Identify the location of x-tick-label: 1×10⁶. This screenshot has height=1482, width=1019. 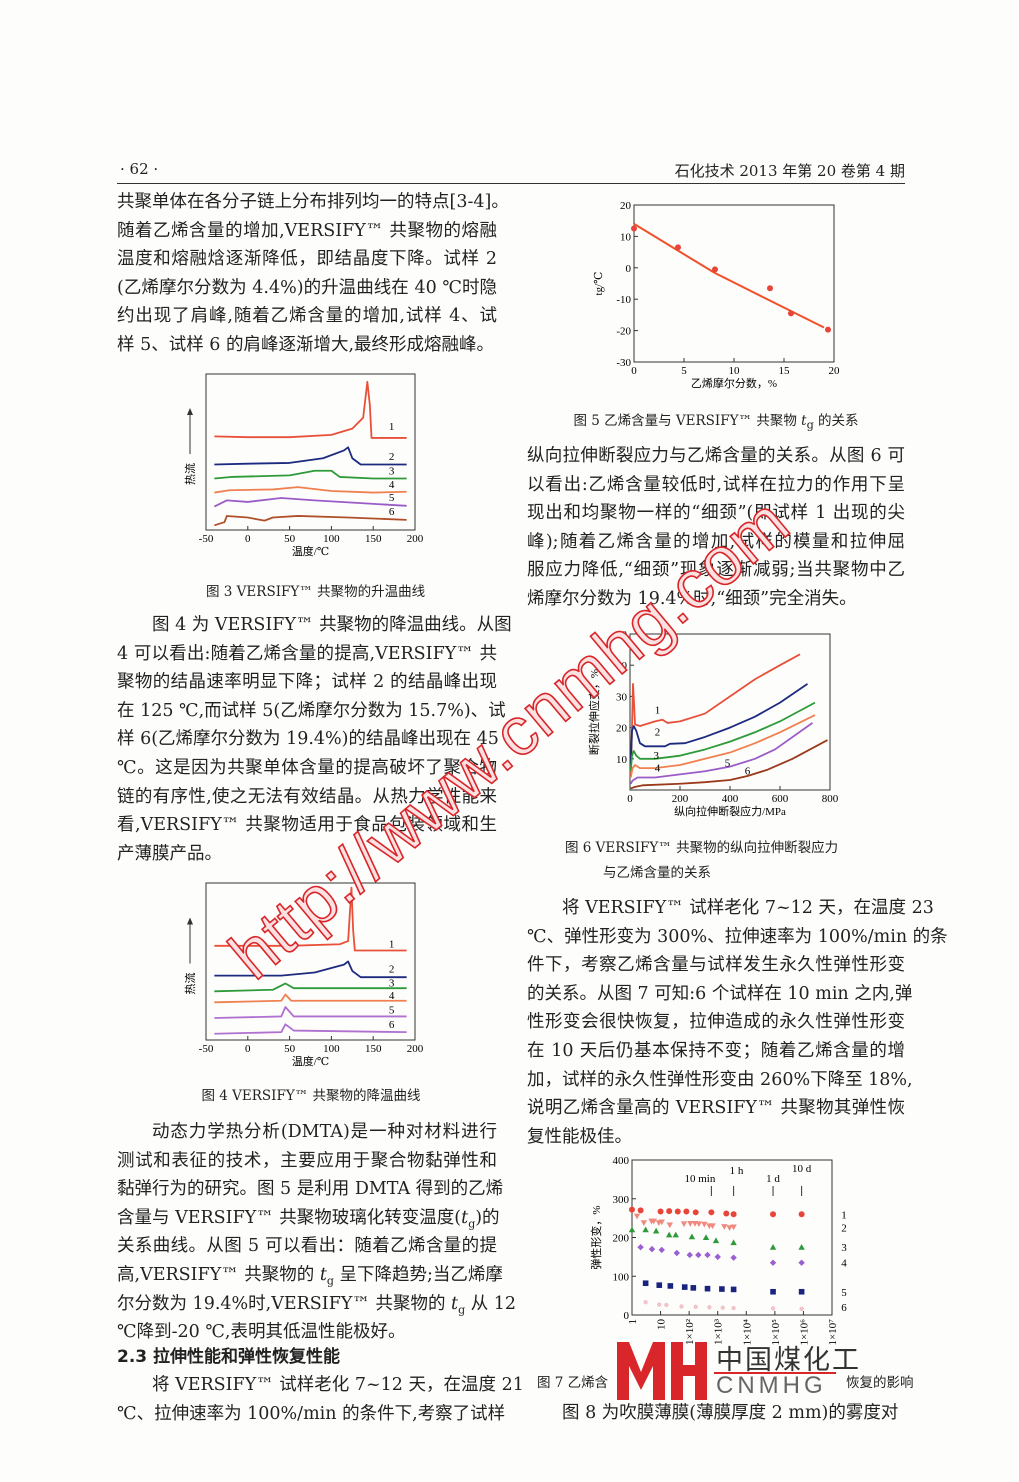
(804, 1332).